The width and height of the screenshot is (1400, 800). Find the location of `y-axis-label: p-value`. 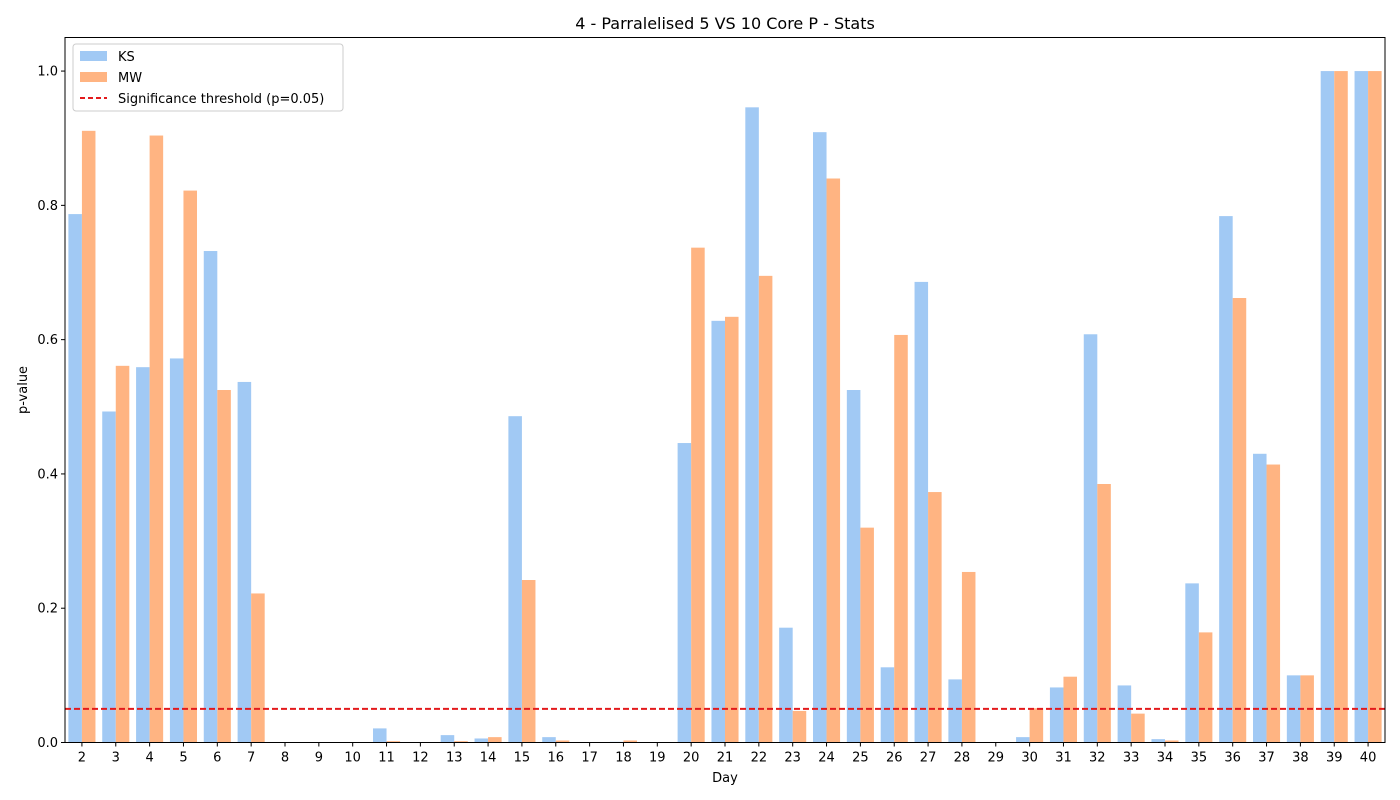

y-axis-label: p-value is located at coordinates (23, 390).